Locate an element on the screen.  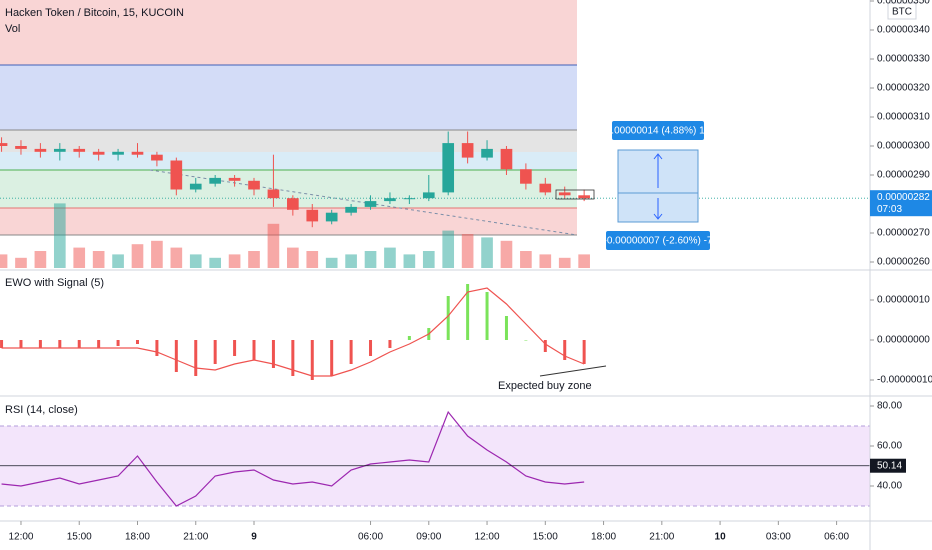
x-tick-label: 9 is located at coordinates (254, 537).